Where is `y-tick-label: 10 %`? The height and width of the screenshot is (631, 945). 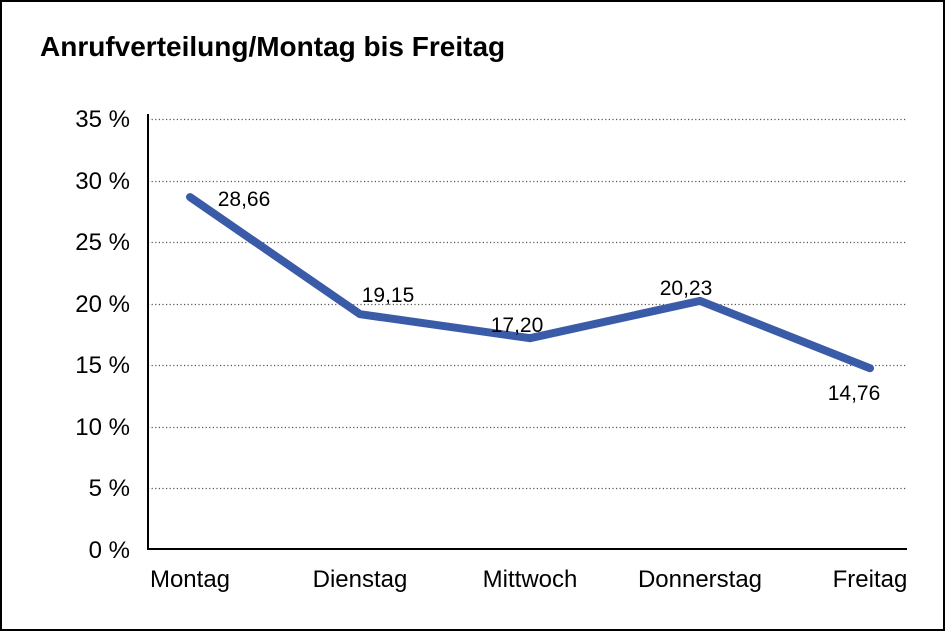 y-tick-label: 10 % is located at coordinates (102, 427).